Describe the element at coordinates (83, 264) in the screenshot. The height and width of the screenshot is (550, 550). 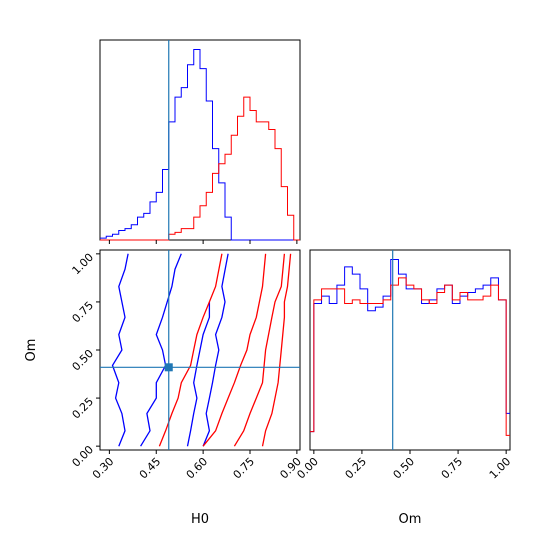
I see `contour-y-tick-label-4: 1.00` at that location.